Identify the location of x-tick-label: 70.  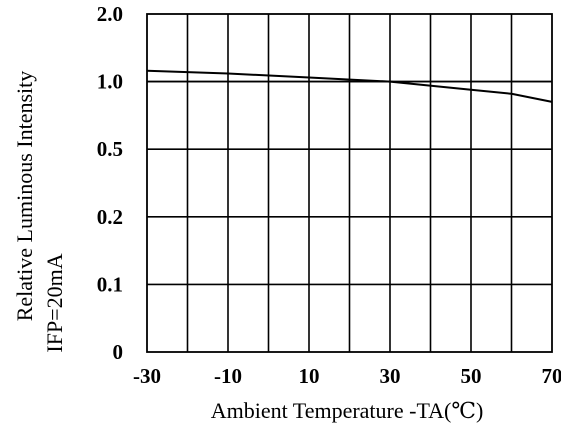
(551, 376).